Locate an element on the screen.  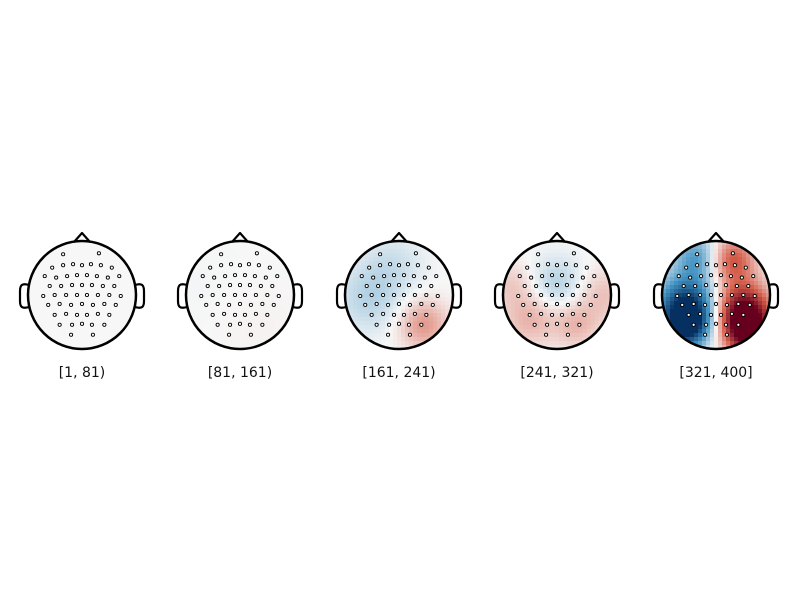
topomap-panel: [161, 241) is located at coordinates (399, 306).